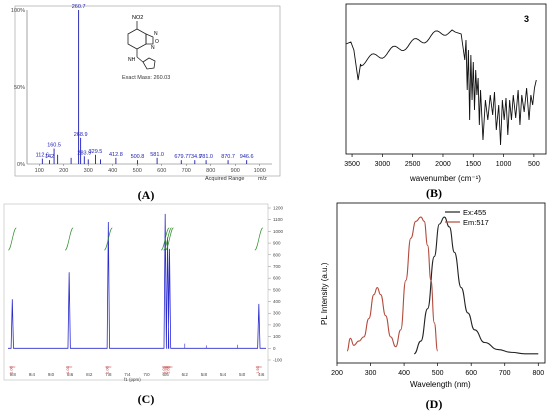  What do you see at coordinates (235, 171) in the screenshot?
I see `x-tick-label: 900` at bounding box center [235, 171].